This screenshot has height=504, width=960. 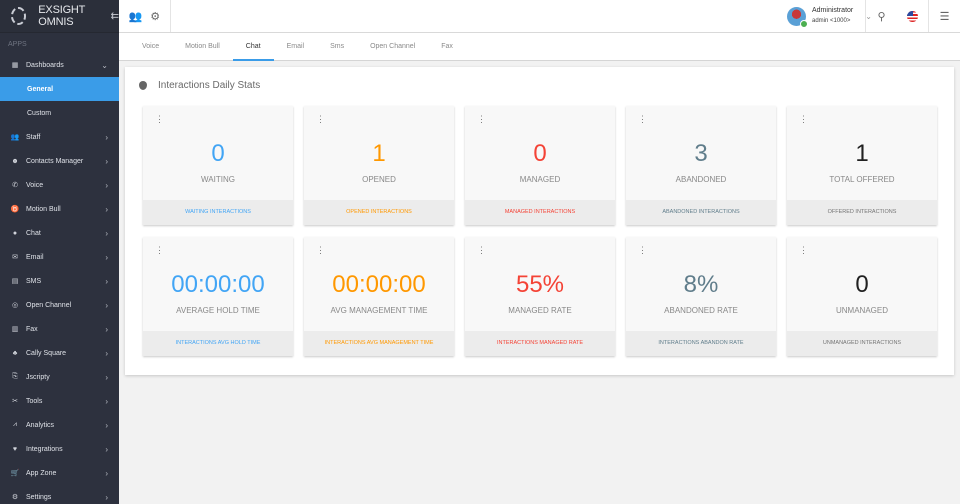 I want to click on stat-footer-link: MANAGED INTERACTIONS, so click(x=540, y=212).